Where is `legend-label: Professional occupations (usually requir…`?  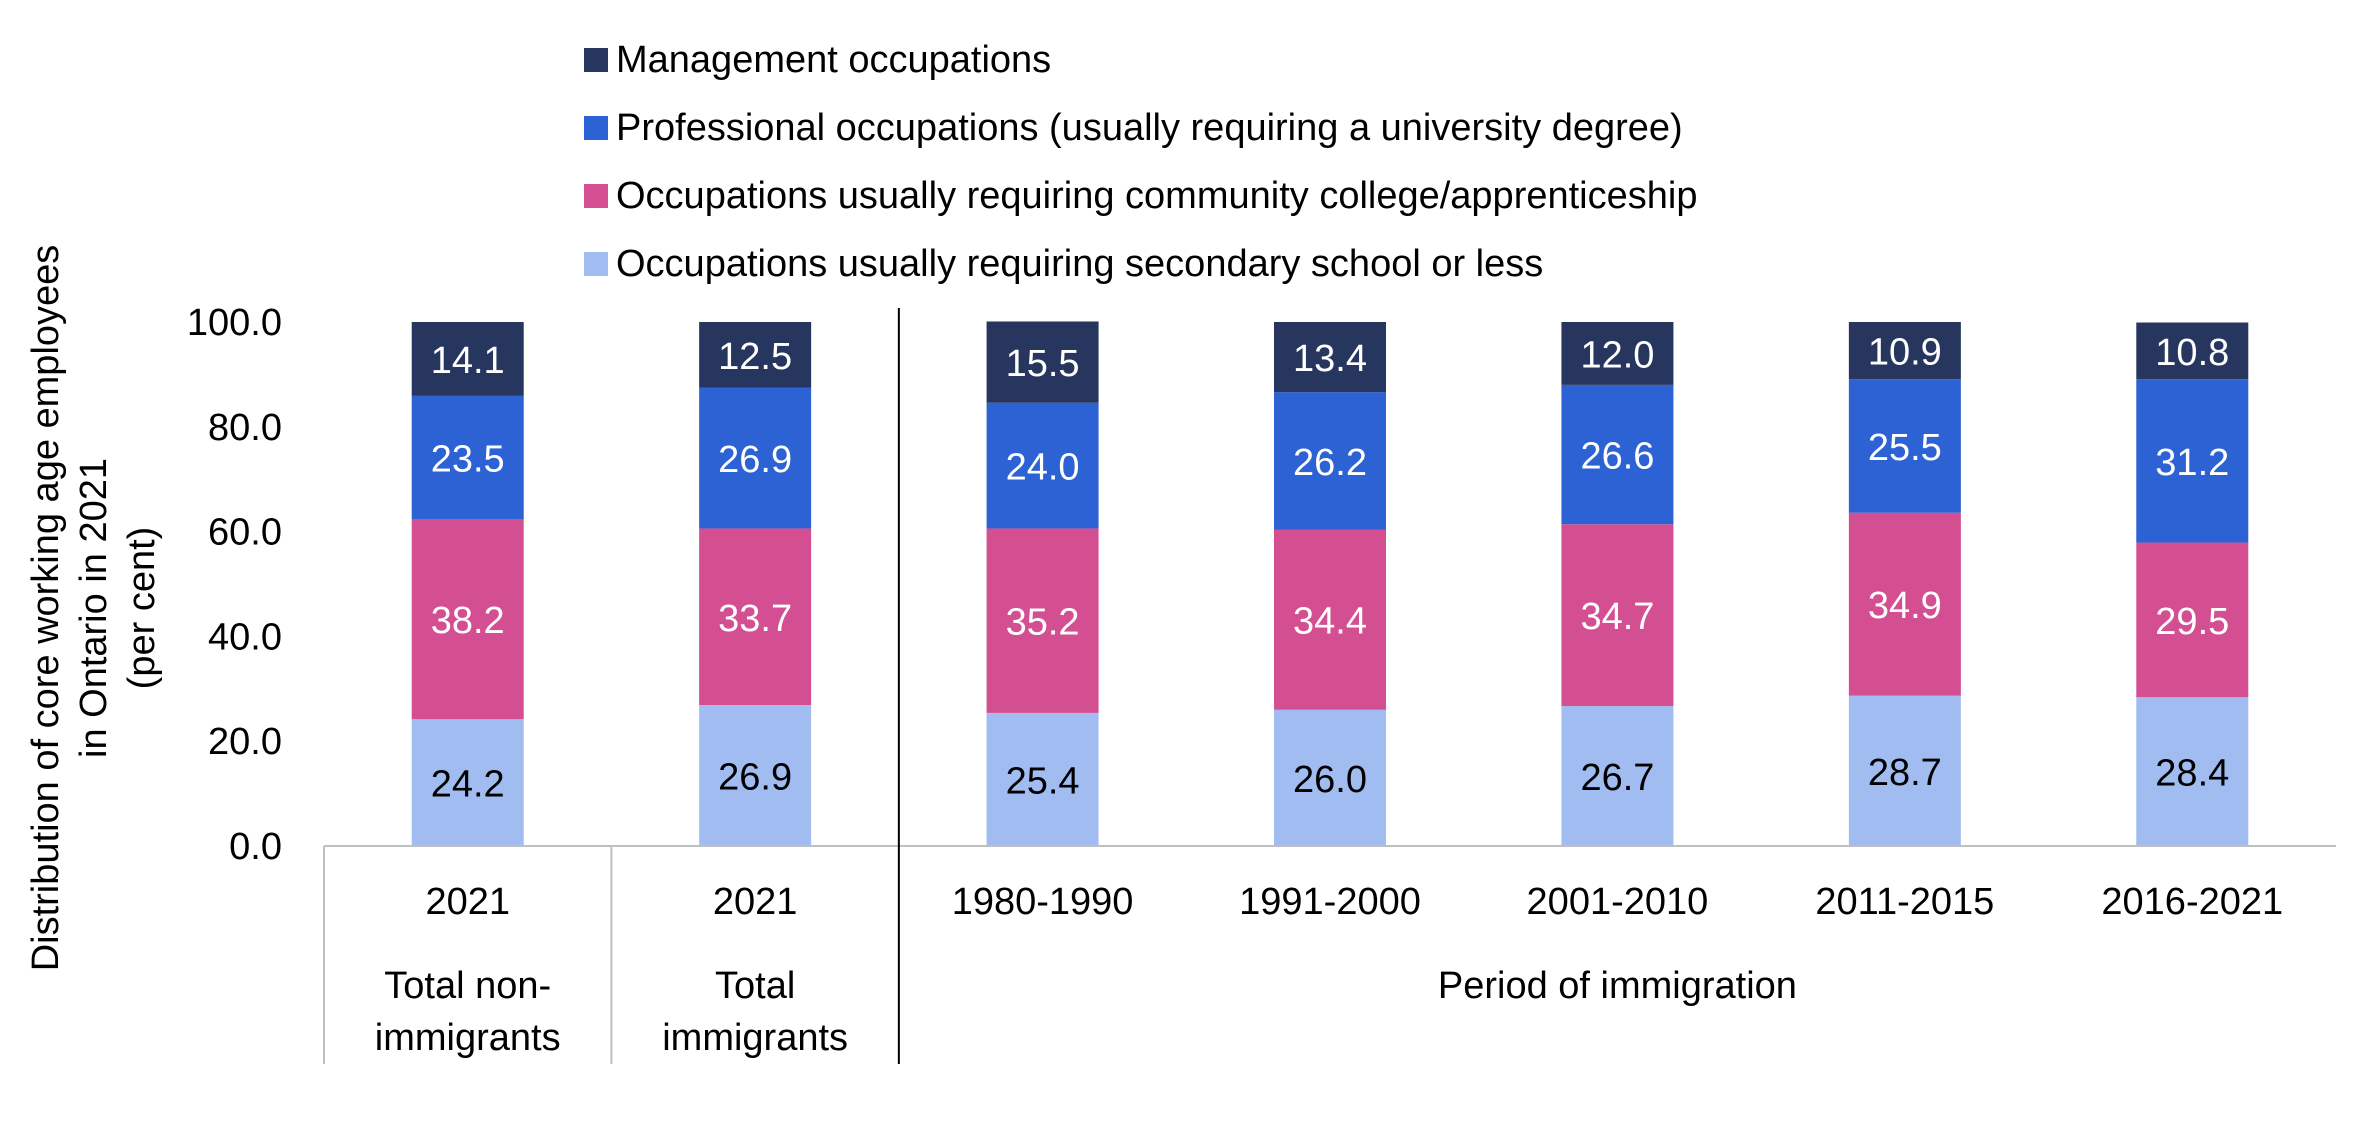 legend-label: Professional occupations (usually requir… is located at coordinates (1149, 128).